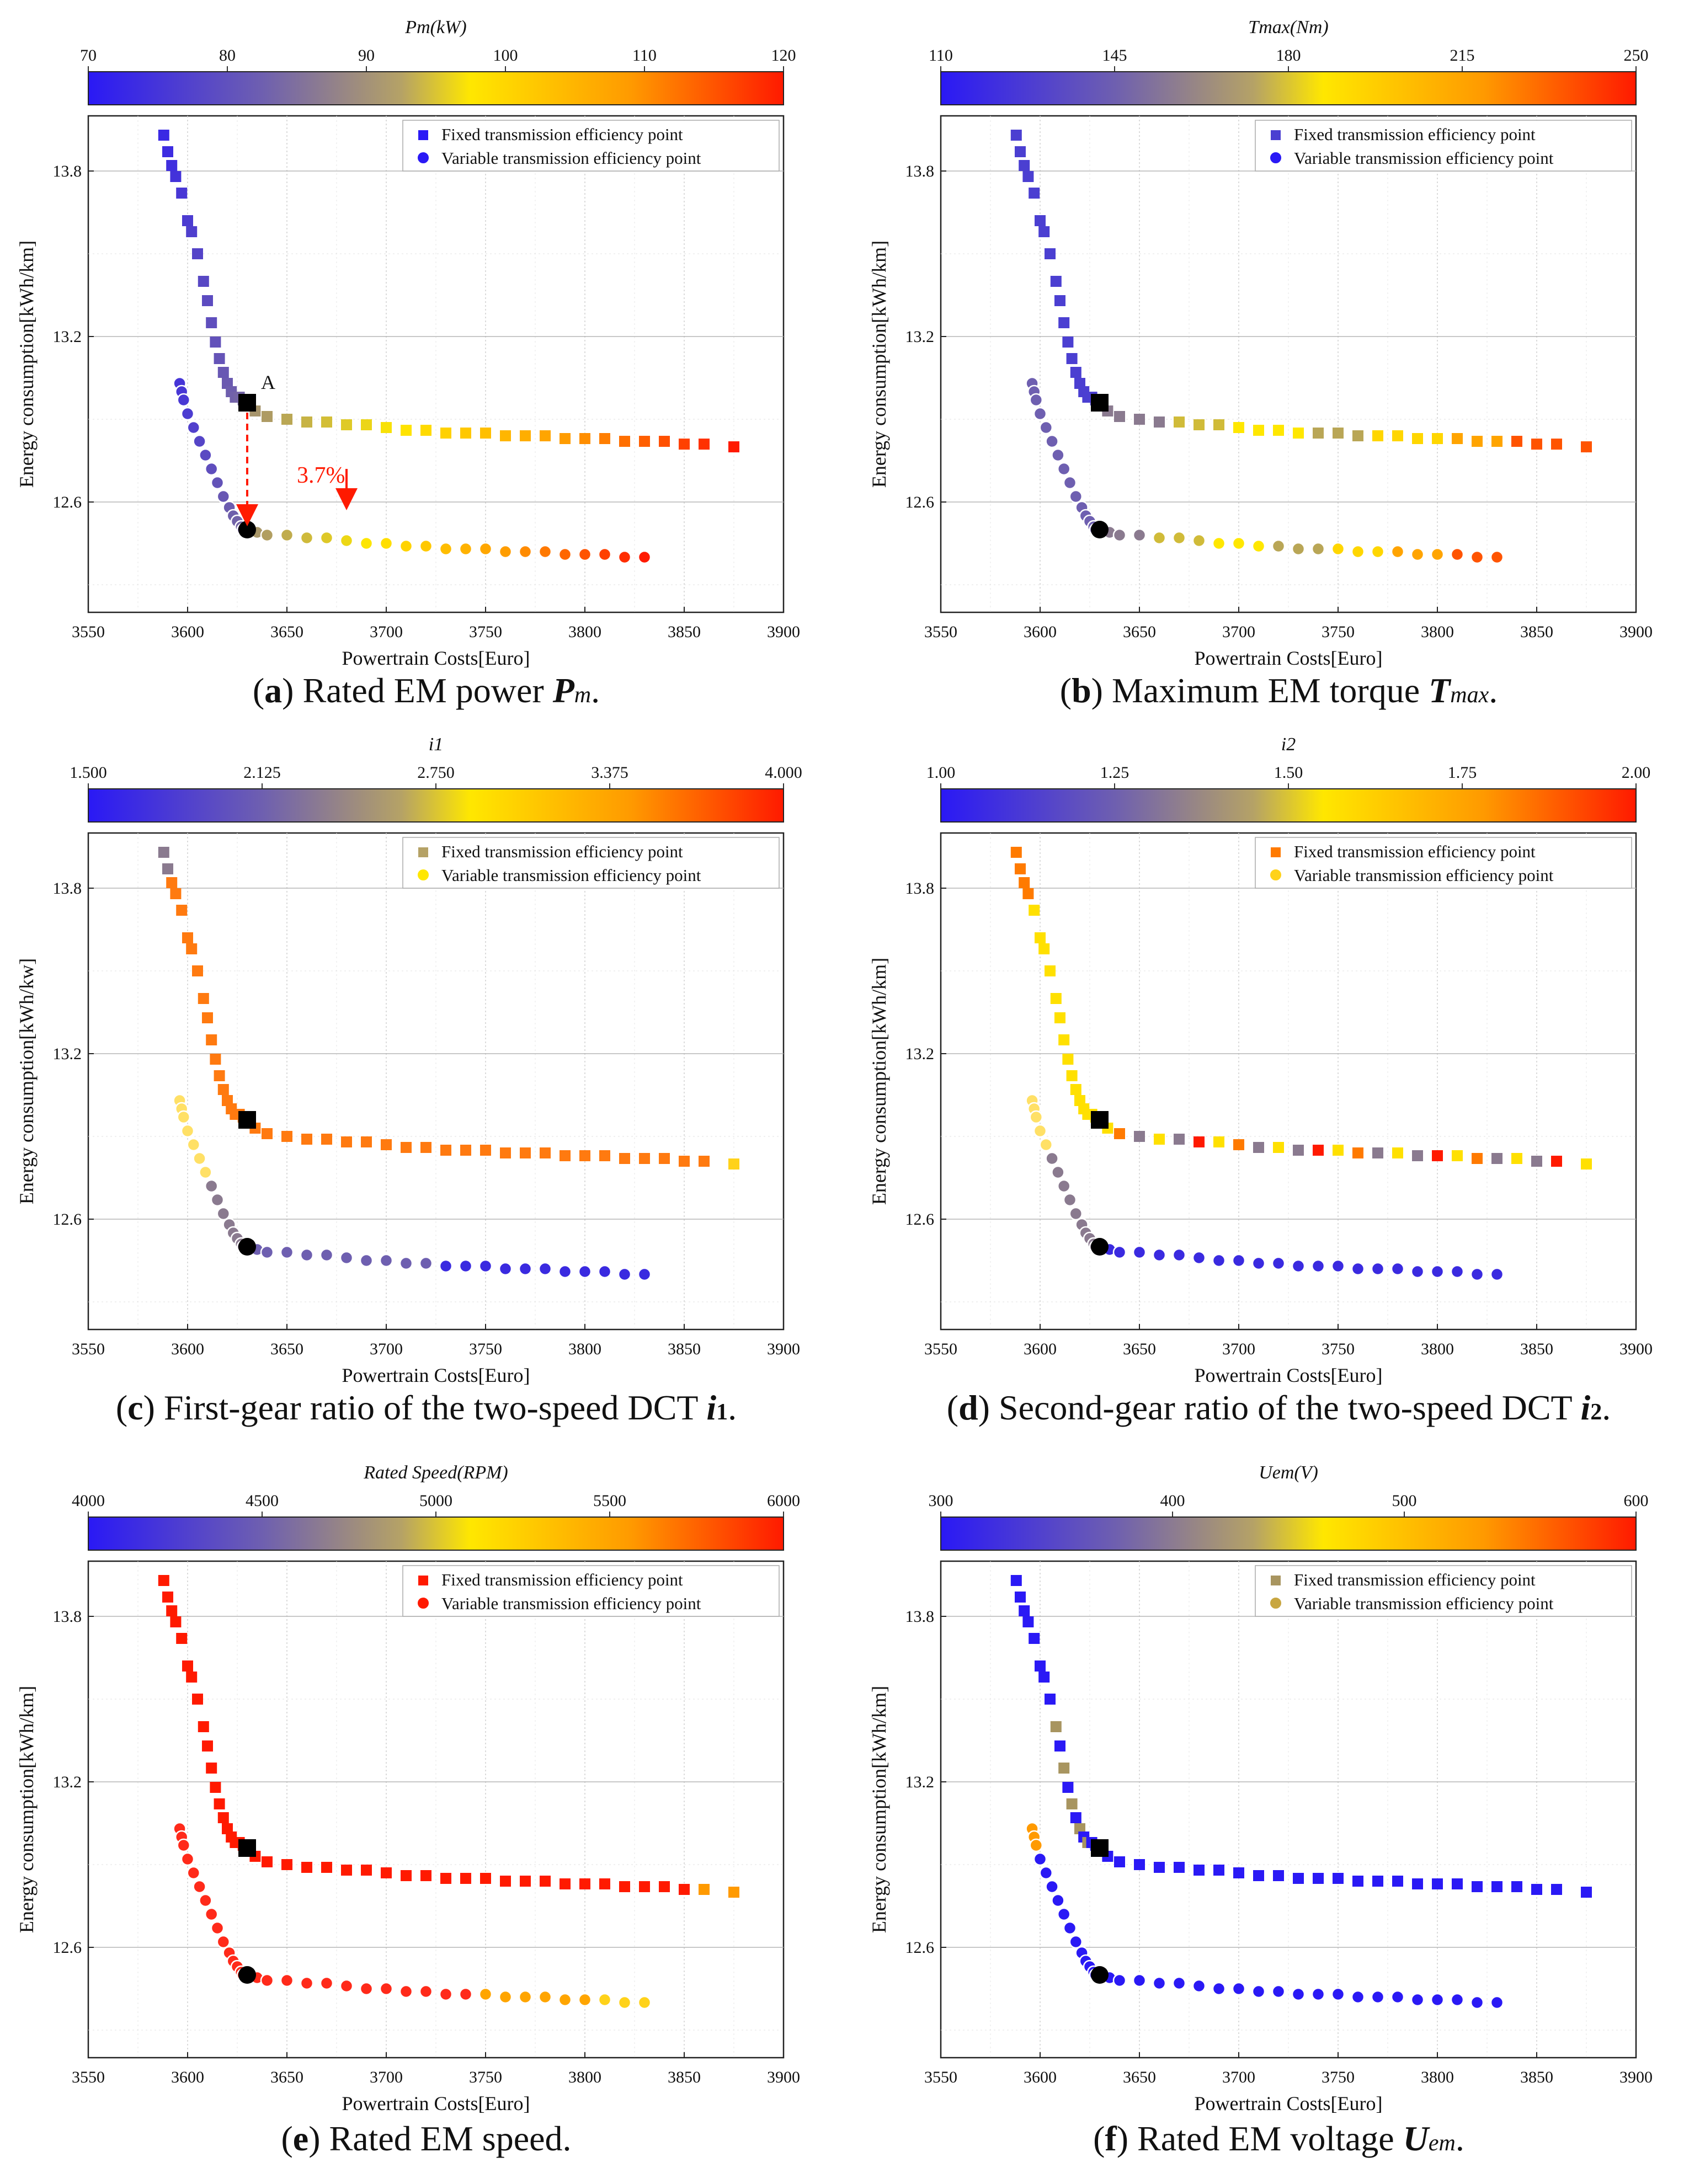  Describe the element at coordinates (423, 1580) in the screenshot. I see `legend-fixed-marker` at that location.